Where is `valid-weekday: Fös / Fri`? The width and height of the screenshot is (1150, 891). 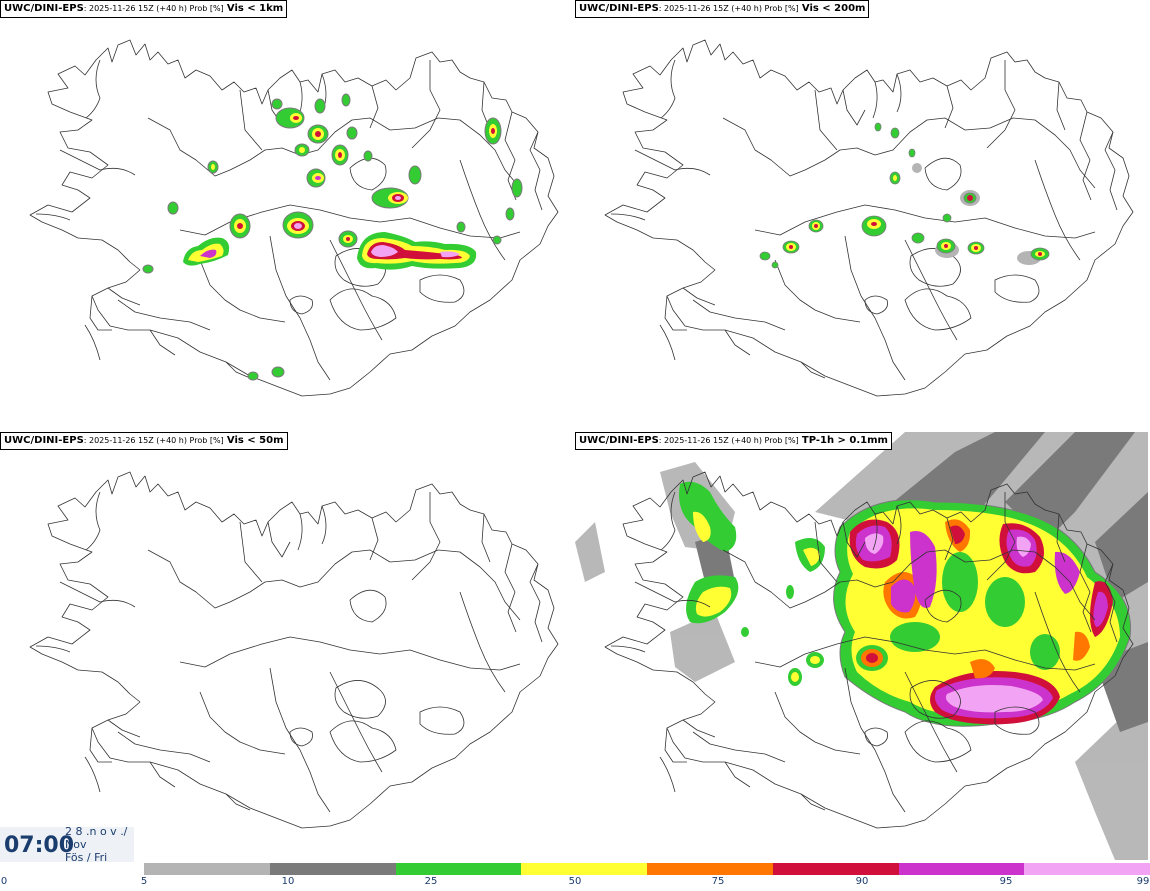 valid-weekday: Fös / Fri is located at coordinates (86, 857).